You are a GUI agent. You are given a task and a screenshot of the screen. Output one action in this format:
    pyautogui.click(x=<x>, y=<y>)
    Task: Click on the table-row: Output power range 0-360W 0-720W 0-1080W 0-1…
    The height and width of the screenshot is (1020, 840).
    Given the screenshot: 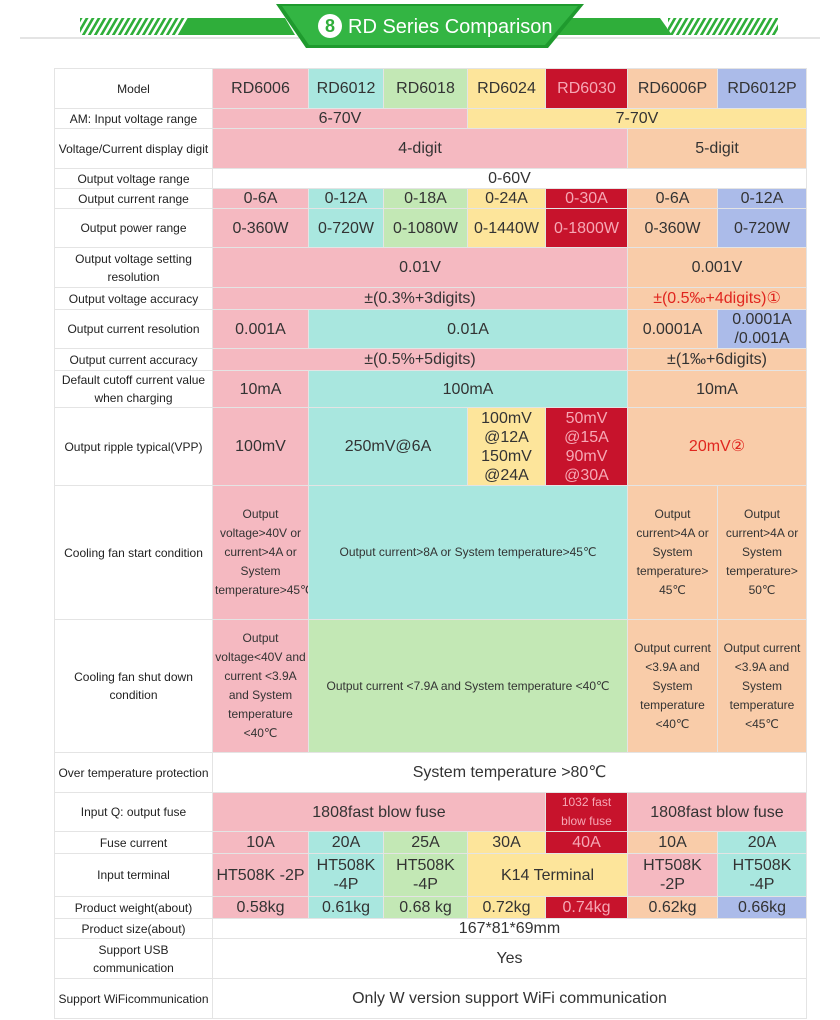 What is the action you would take?
    pyautogui.click(x=430, y=228)
    